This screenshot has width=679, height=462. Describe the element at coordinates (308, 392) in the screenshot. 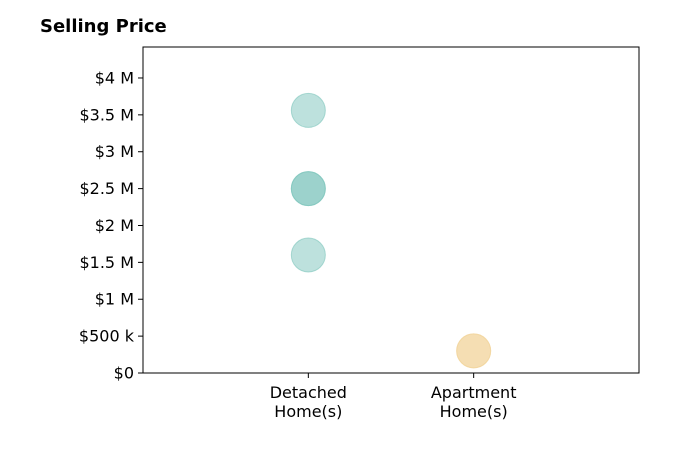

I see `x-tick-label: Detached` at that location.